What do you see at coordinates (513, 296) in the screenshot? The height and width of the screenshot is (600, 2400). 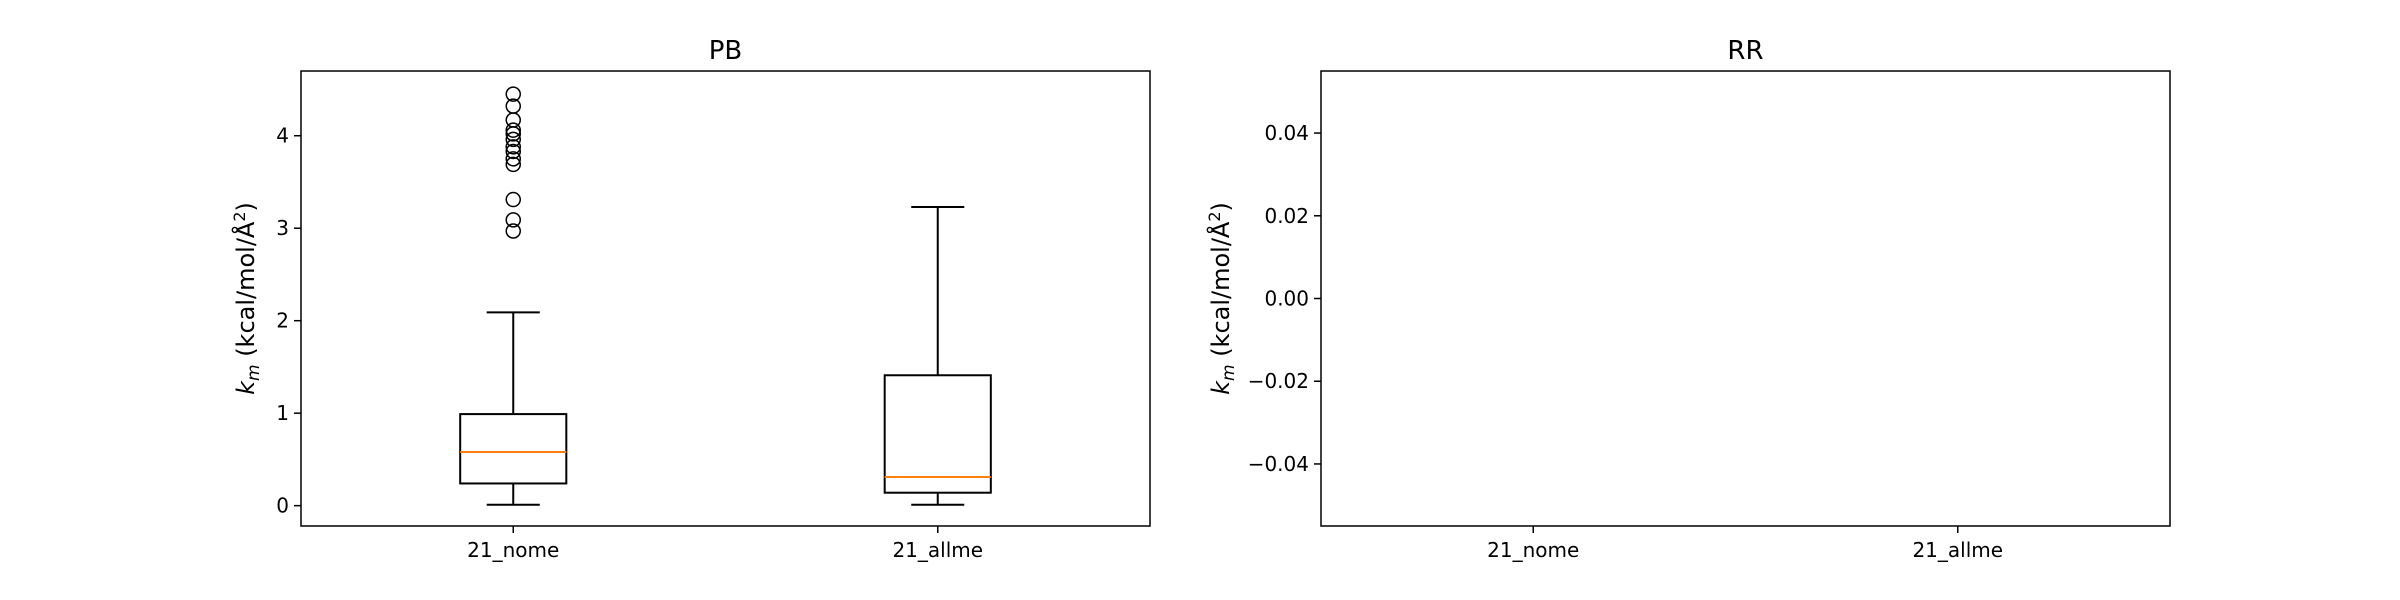 I see `box-21_nome` at bounding box center [513, 296].